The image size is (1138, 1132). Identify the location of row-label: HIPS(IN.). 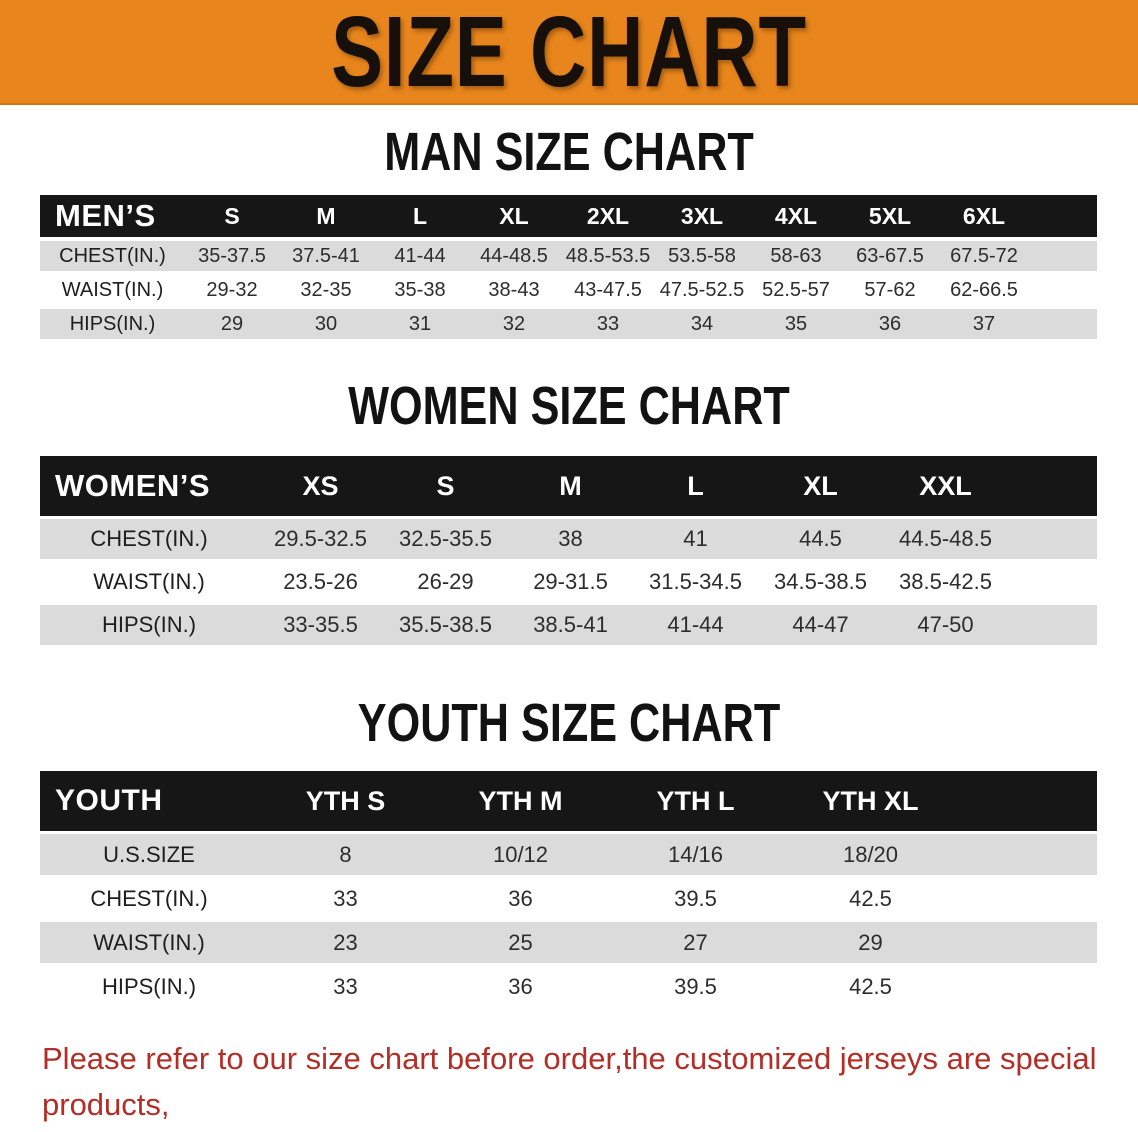
(149, 625).